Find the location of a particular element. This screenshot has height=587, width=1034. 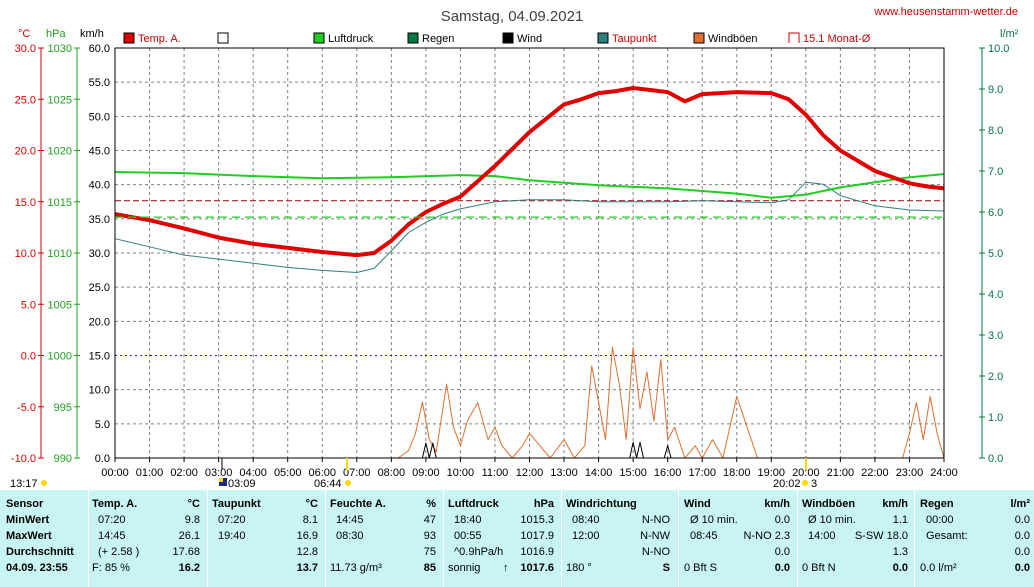

temp-tick: -5.0 is located at coordinates (26, 408).